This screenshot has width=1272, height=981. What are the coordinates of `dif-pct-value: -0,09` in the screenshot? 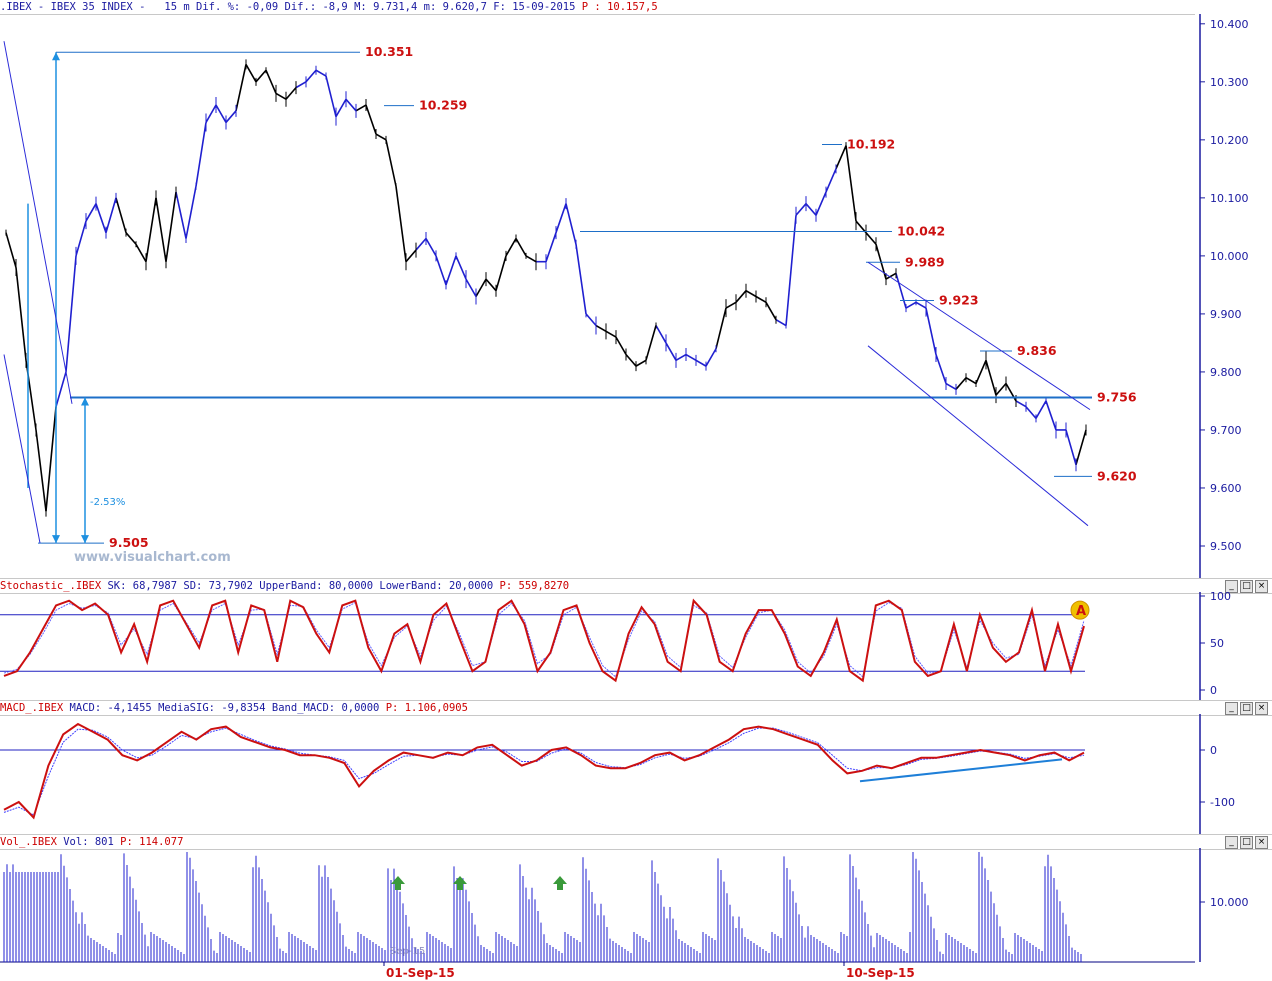 It's located at (262, 7).